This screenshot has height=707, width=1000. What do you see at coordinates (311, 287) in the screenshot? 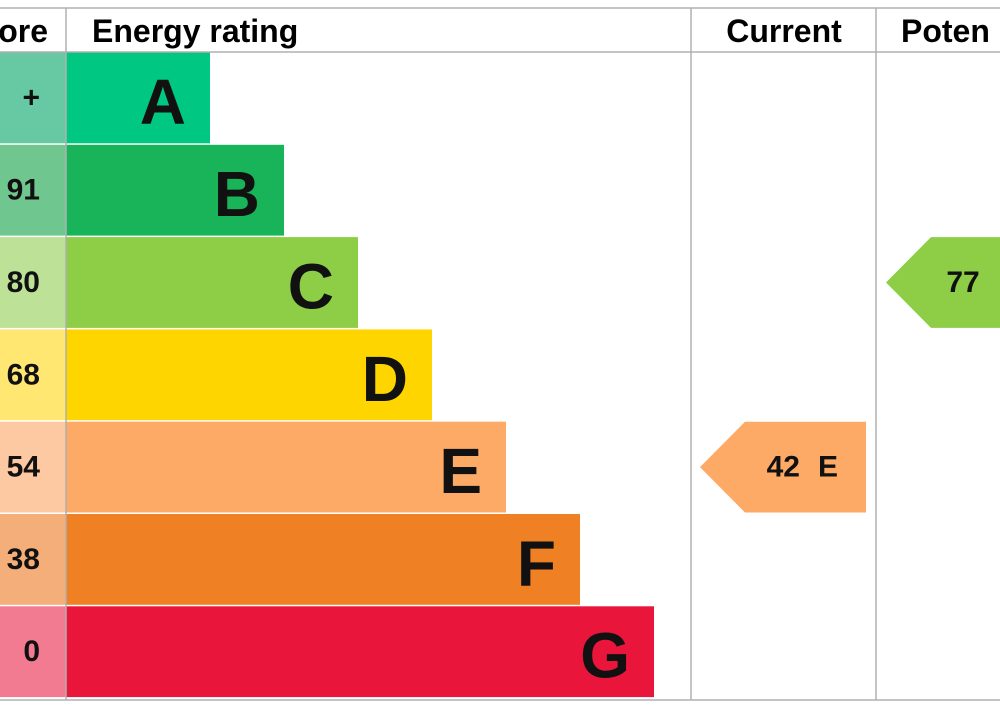
I see `band-letter: C` at bounding box center [311, 287].